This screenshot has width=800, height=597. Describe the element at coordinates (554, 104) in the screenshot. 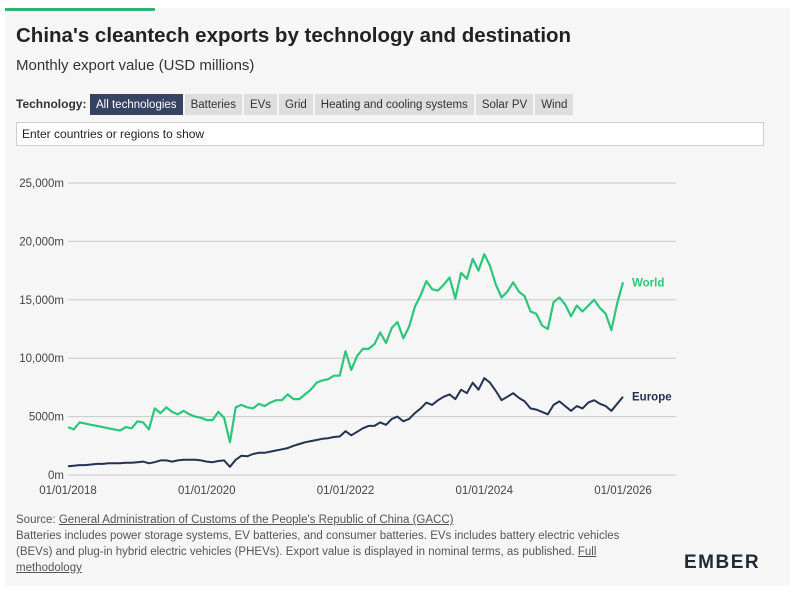

I see `tab-wind: Wind` at that location.